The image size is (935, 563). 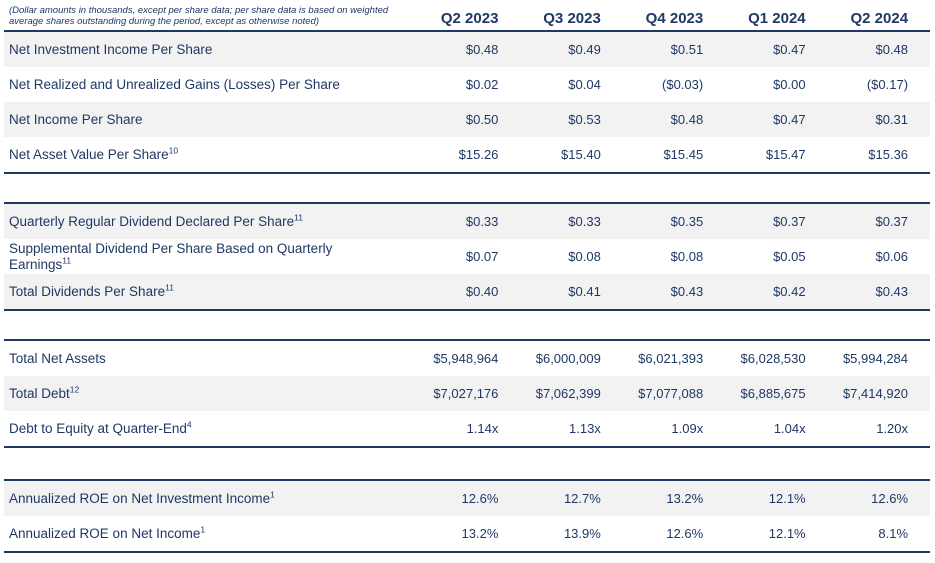 I want to click on row-label: Net Investment Income Per Share, so click(x=111, y=49).